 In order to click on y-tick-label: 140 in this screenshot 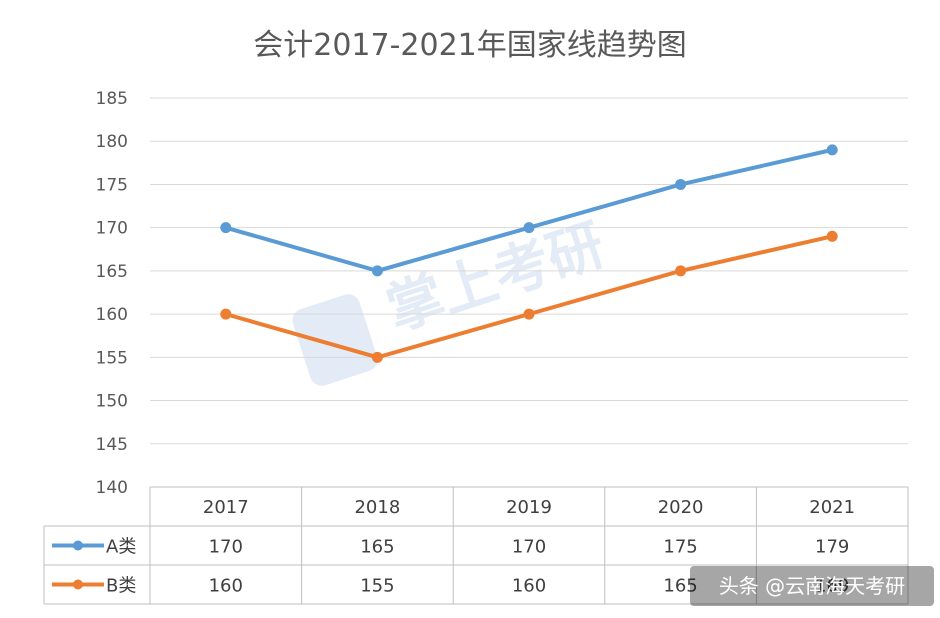, I will do `click(112, 488)`.